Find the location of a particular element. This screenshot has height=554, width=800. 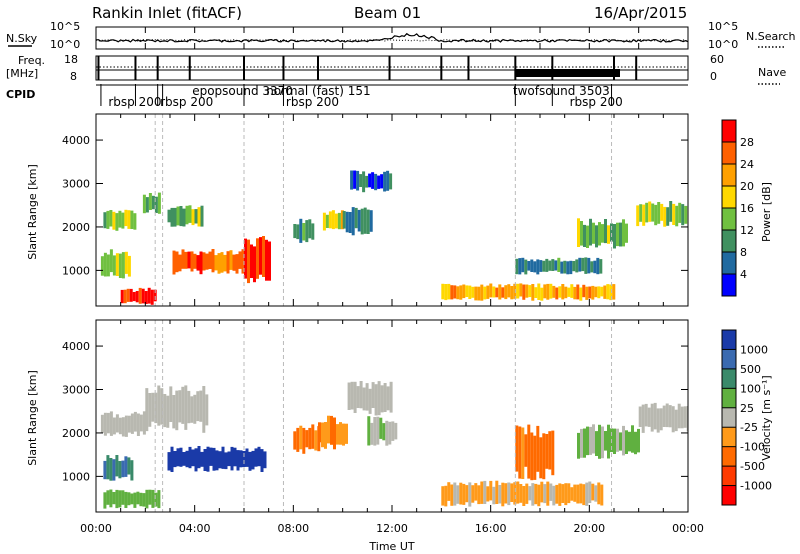

x-tick-label: 12:00 is located at coordinates (392, 528).